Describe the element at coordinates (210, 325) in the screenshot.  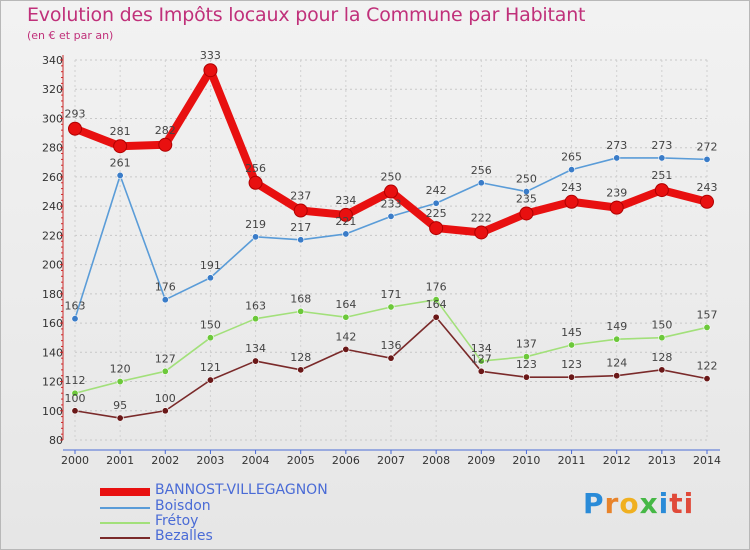
I see `data-label-2: 150` at that location.